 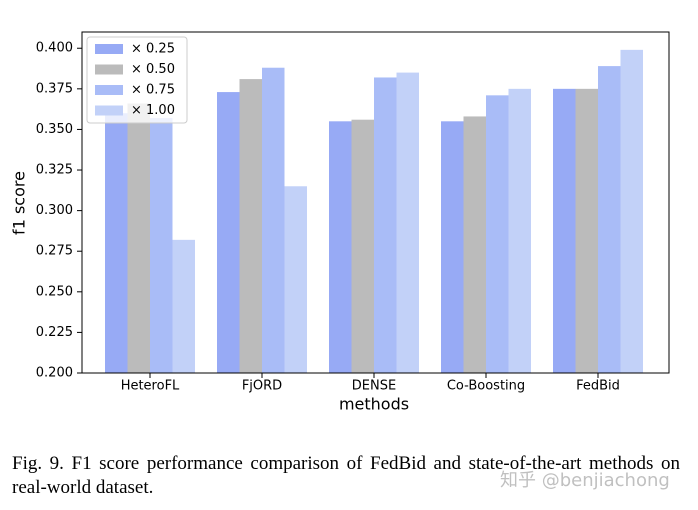 I want to click on y-axis-label: f1 score, so click(x=19, y=203).